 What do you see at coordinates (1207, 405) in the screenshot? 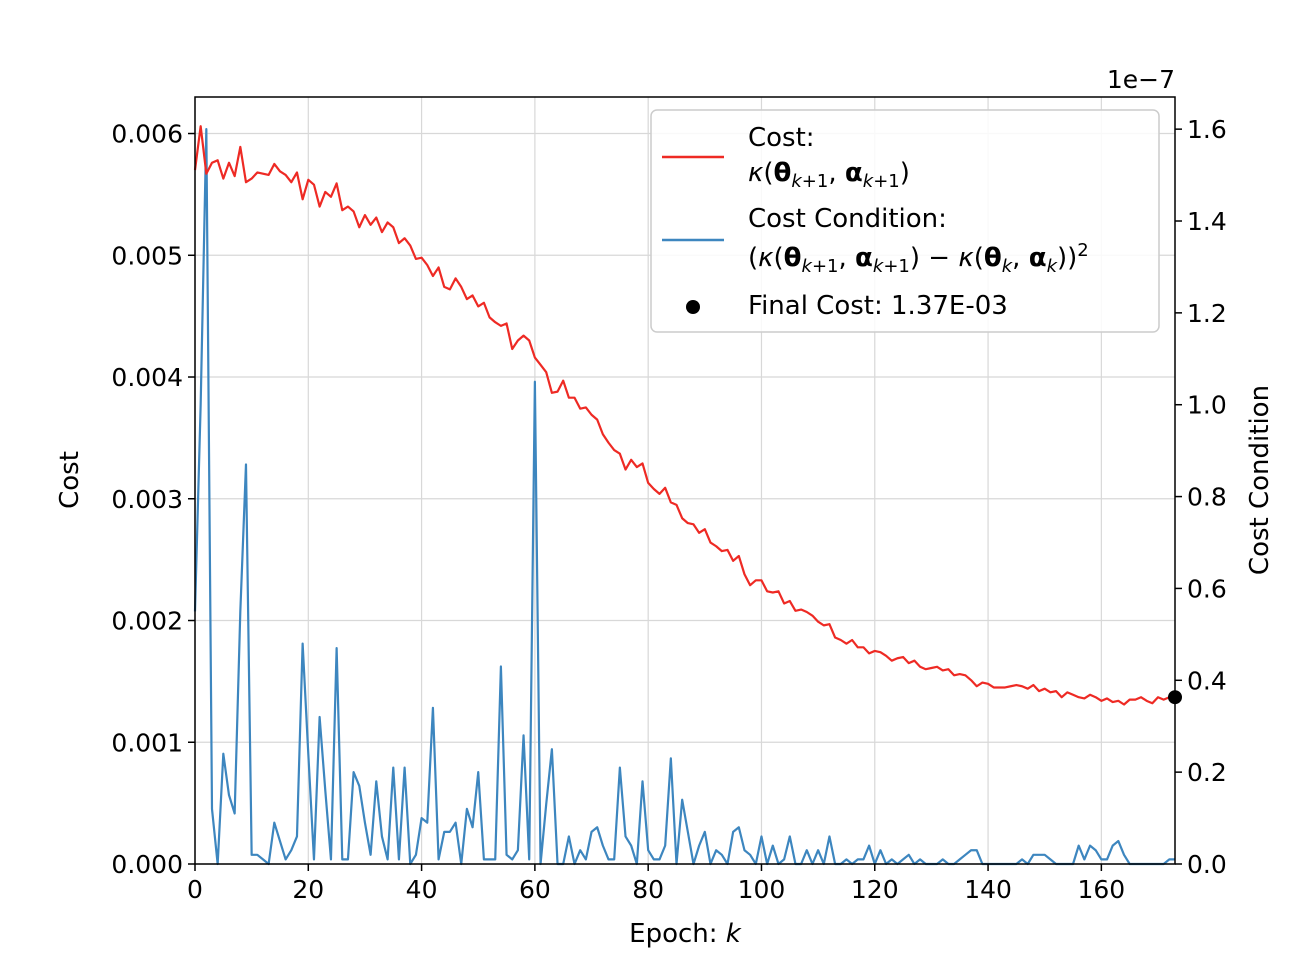
I see `y-right-tick-label: 1.0` at bounding box center [1207, 405].